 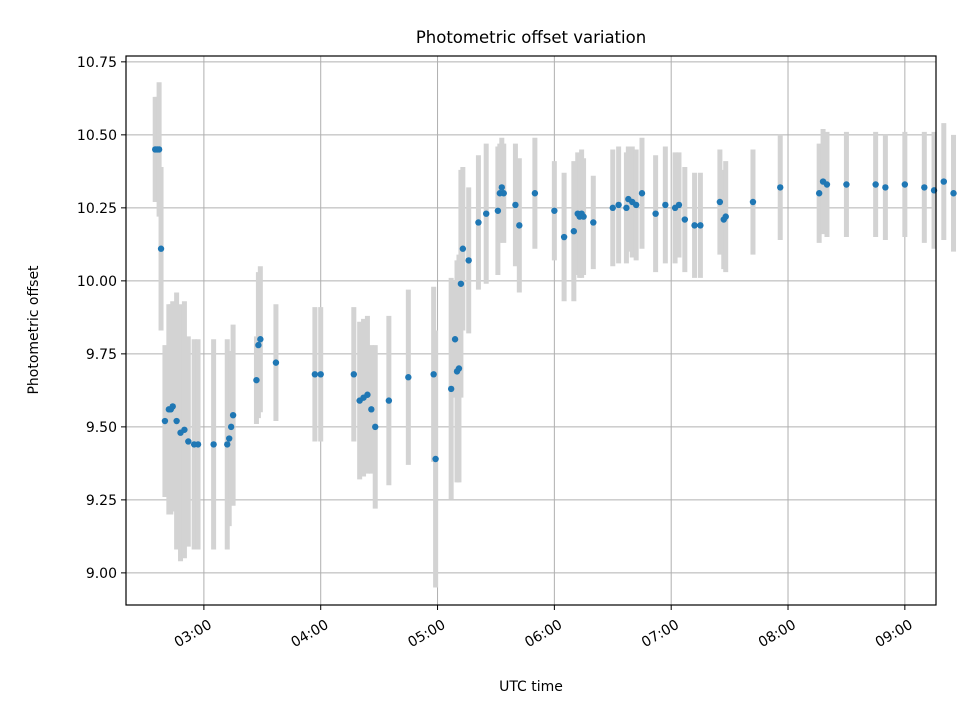 I want to click on chart-title: Photometric offset variation, so click(x=531, y=37).